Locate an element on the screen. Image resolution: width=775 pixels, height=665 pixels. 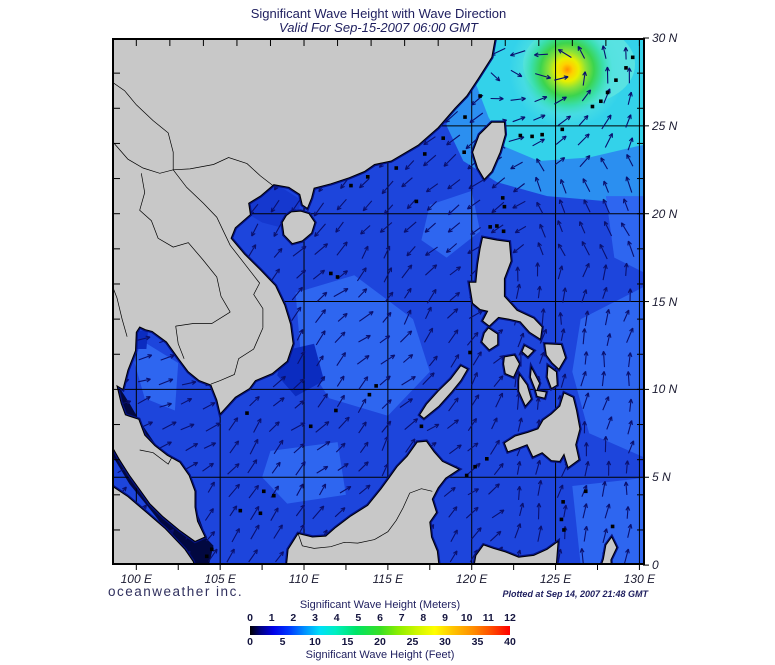
colorbar-feet-label: Significant Wave Height (Feet) is located at coordinates (380, 655).